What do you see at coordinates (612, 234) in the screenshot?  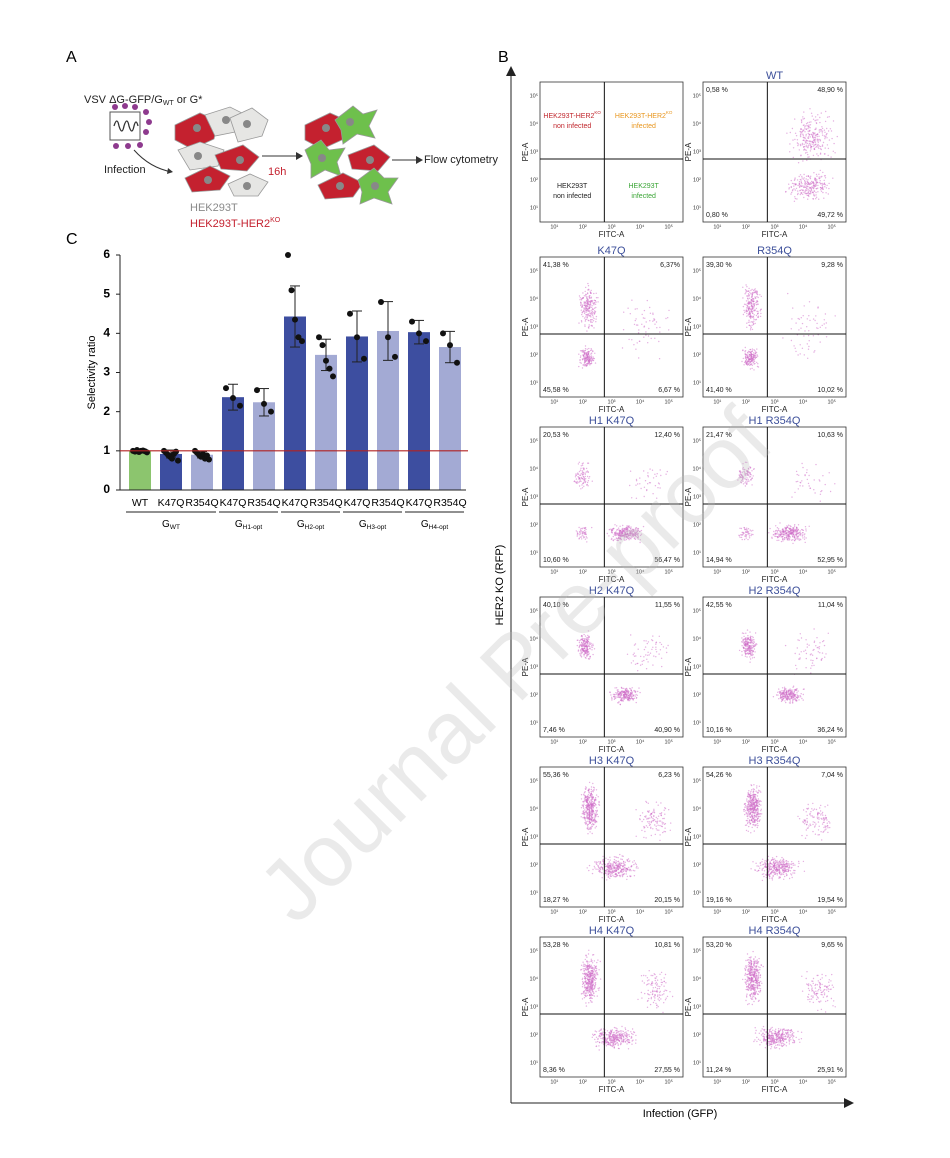 I see `x-label: FITC-A` at bounding box center [612, 234].